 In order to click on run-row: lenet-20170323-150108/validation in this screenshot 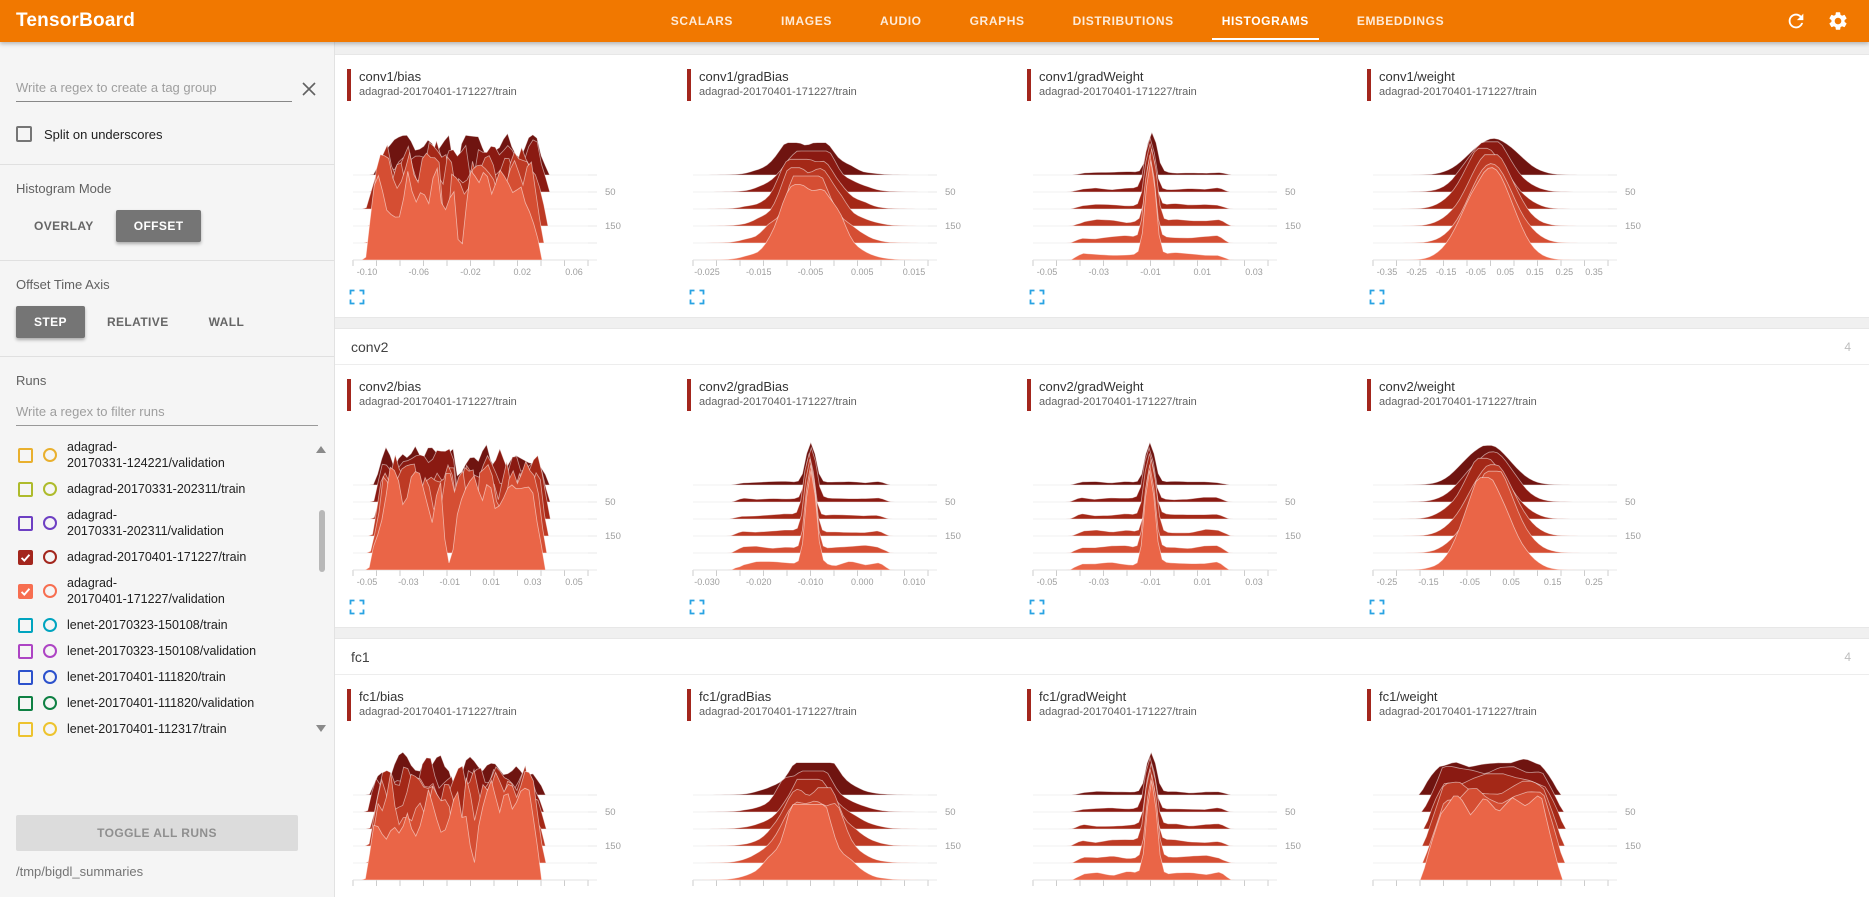, I will do `click(167, 651)`.